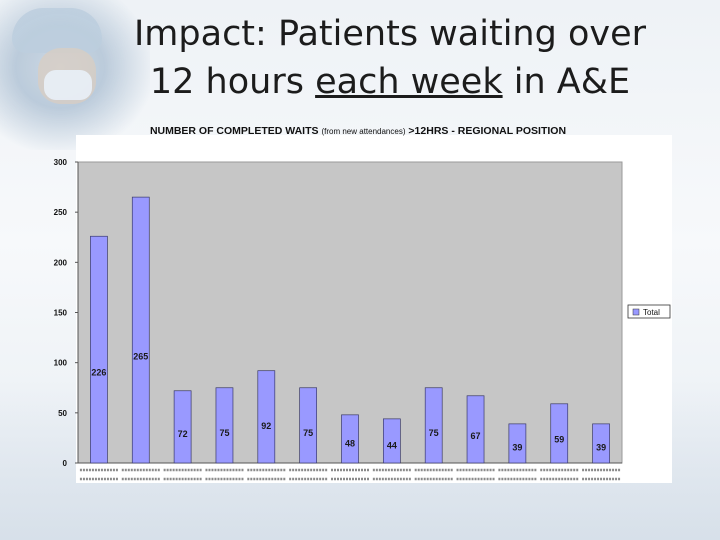  What do you see at coordinates (234, 131) in the screenshot?
I see `chart-title-main: NUMBER OF COMPLETED WAITS` at bounding box center [234, 131].